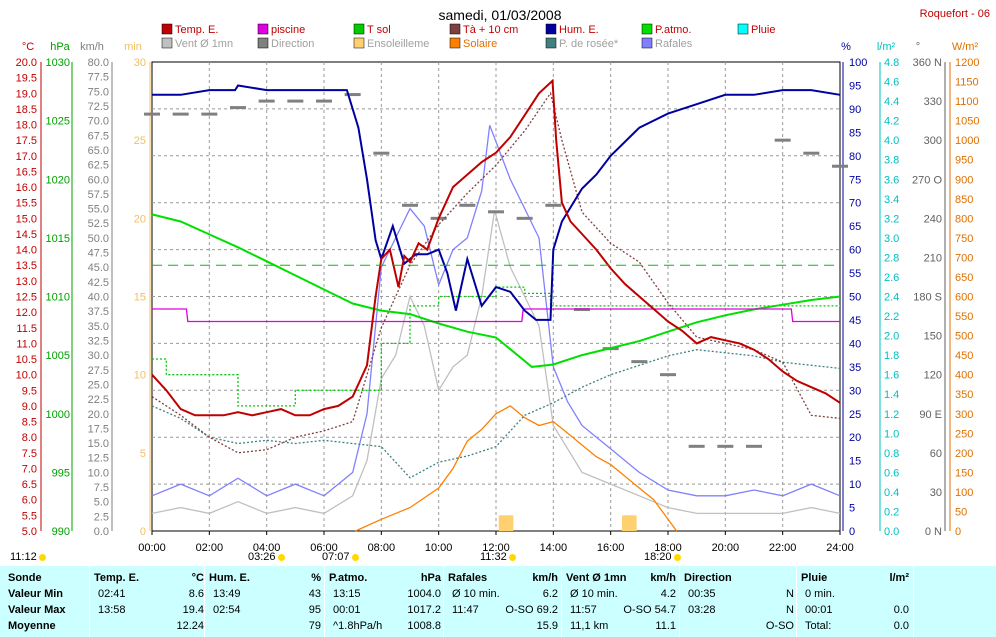  I want to click on minutes-axis-tick-label: 30, so click(140, 63).